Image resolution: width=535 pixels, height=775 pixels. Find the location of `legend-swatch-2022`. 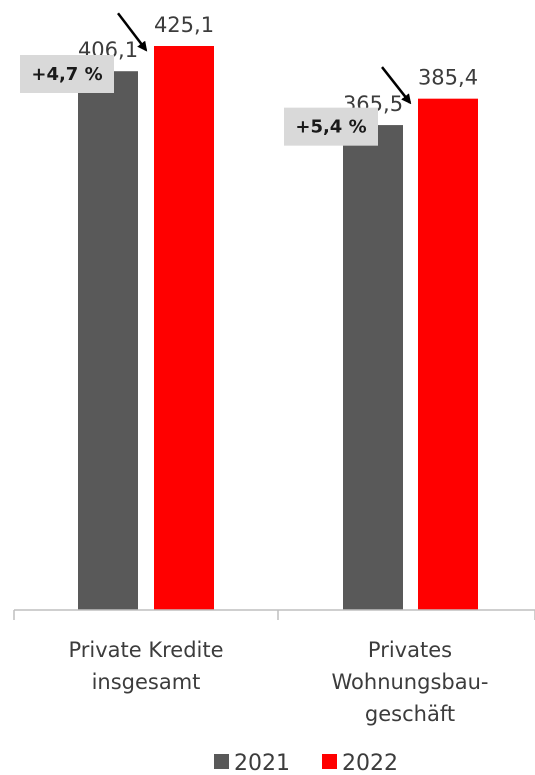

legend-swatch-2022 is located at coordinates (329, 761).